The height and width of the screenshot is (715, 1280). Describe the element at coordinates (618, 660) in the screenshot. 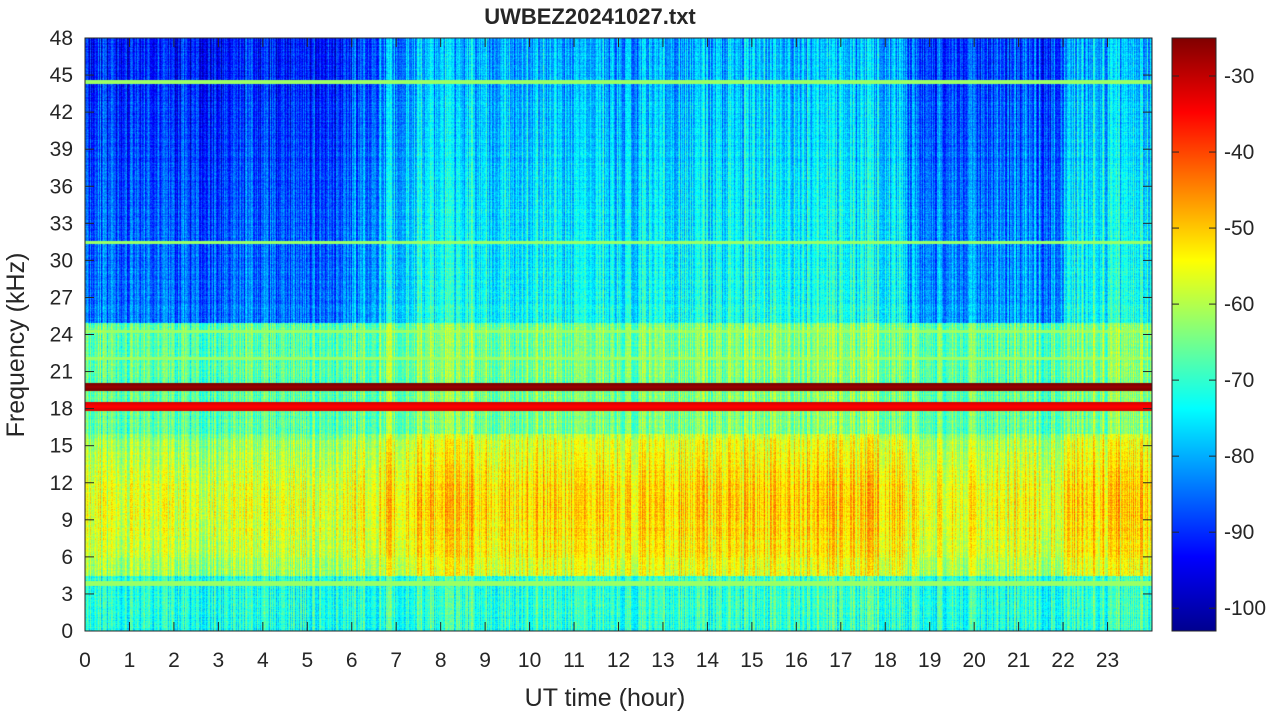

I see `x-tick-label: 12` at that location.